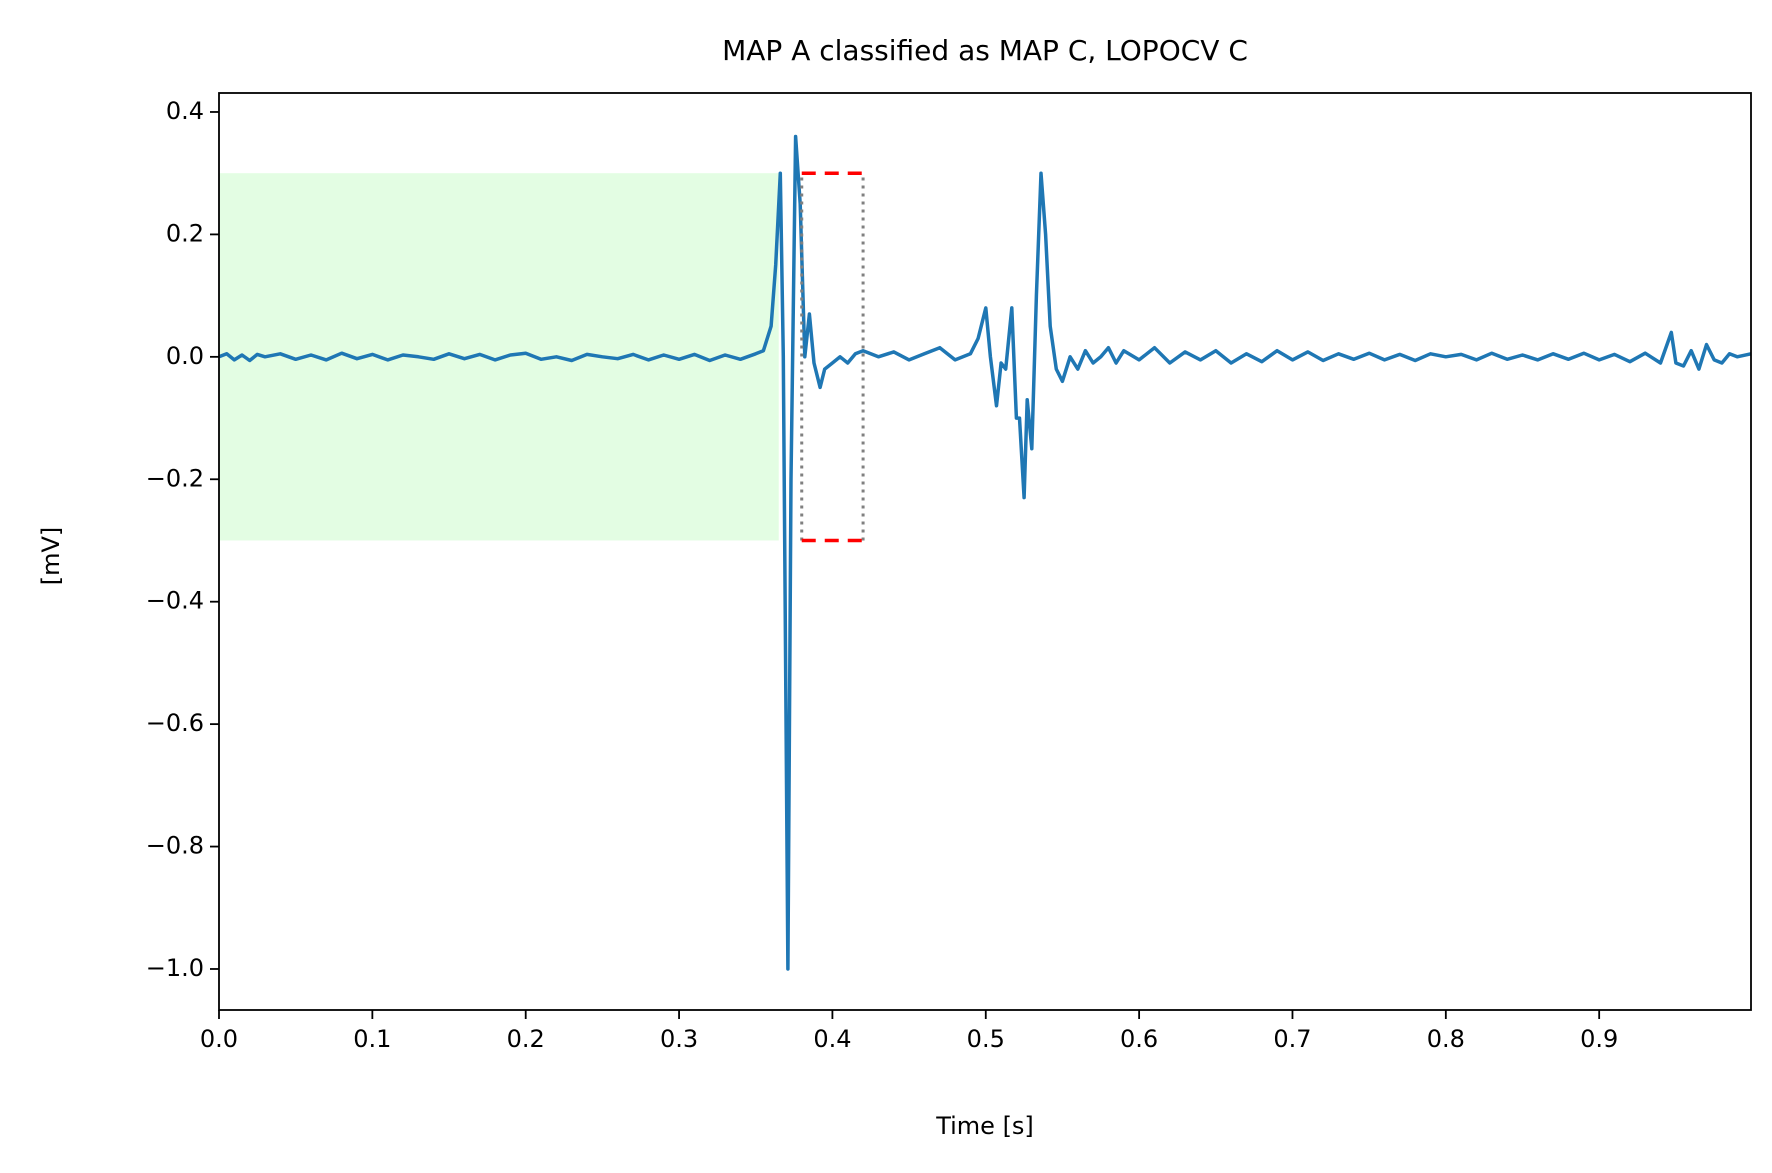  Describe the element at coordinates (175, 846) in the screenshot. I see `y-tick-label: −0.8` at that location.